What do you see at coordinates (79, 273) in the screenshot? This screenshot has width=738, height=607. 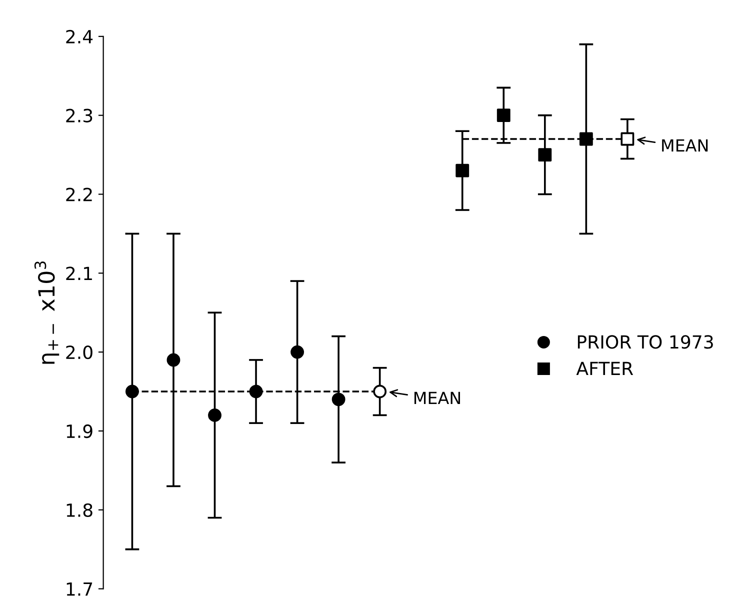 I see `y-tick-label: 2.1` at bounding box center [79, 273].